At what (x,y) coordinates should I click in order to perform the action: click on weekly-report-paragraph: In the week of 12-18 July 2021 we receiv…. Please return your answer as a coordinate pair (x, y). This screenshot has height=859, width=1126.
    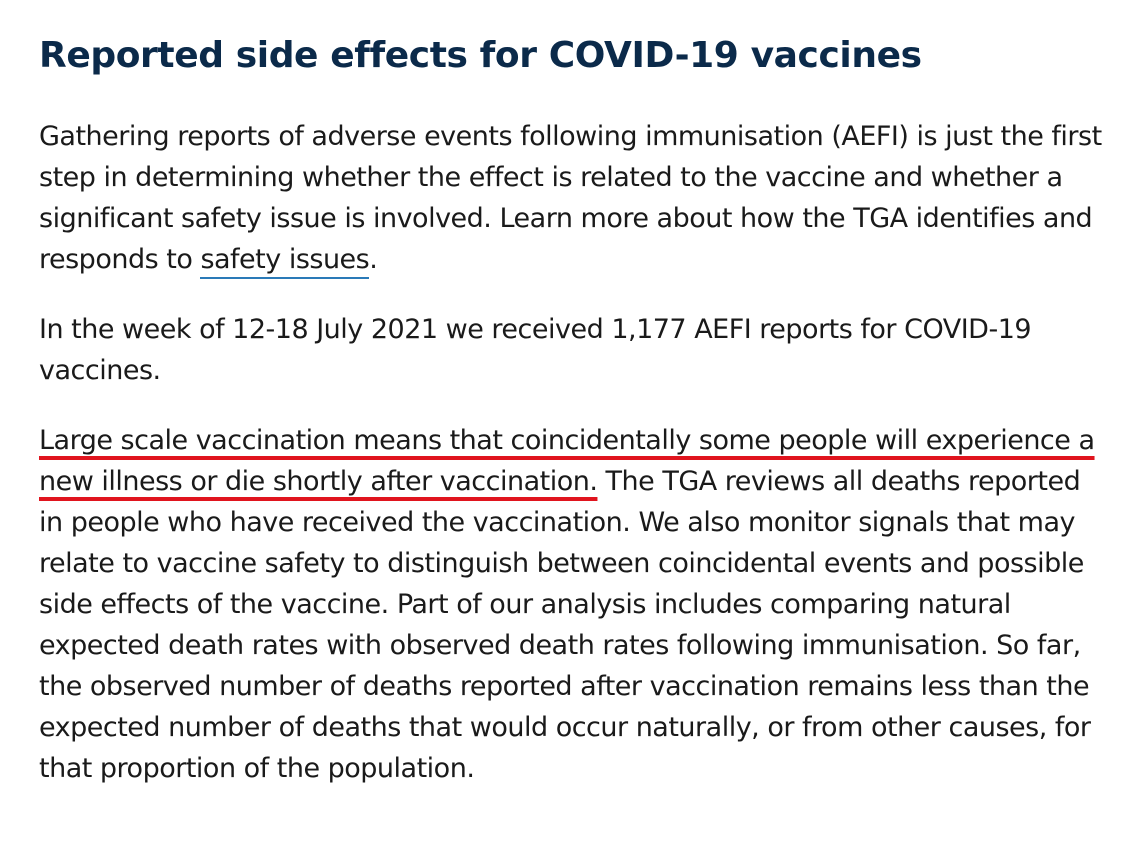
    Looking at the image, I should click on (535, 350).